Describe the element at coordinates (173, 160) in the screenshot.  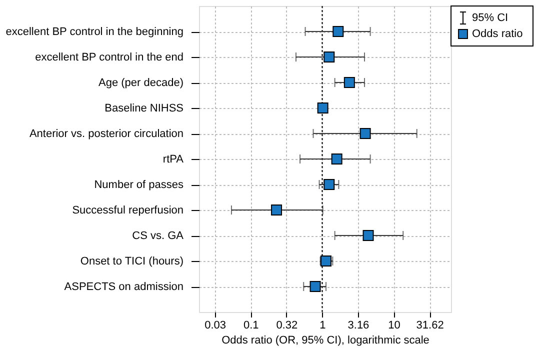
I see `y-tick-label: rtPA` at that location.